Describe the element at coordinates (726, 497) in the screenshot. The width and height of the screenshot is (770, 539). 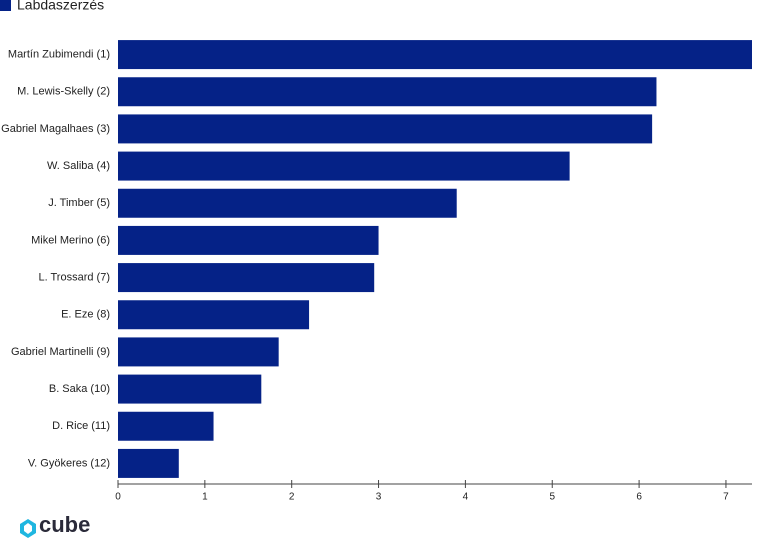
I see `x-tick-label: 7` at that location.